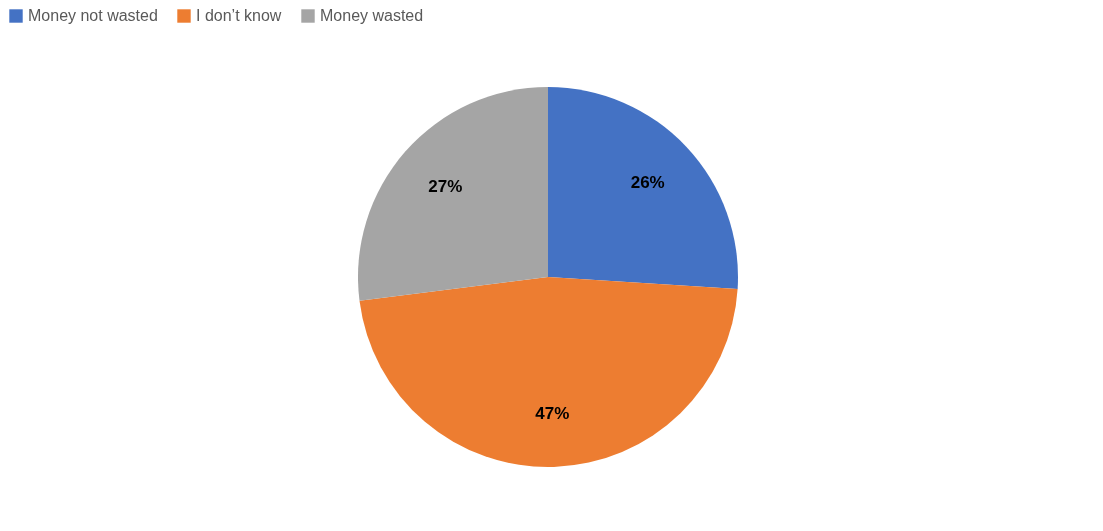  I want to click on data-label: 47%, so click(552, 413).